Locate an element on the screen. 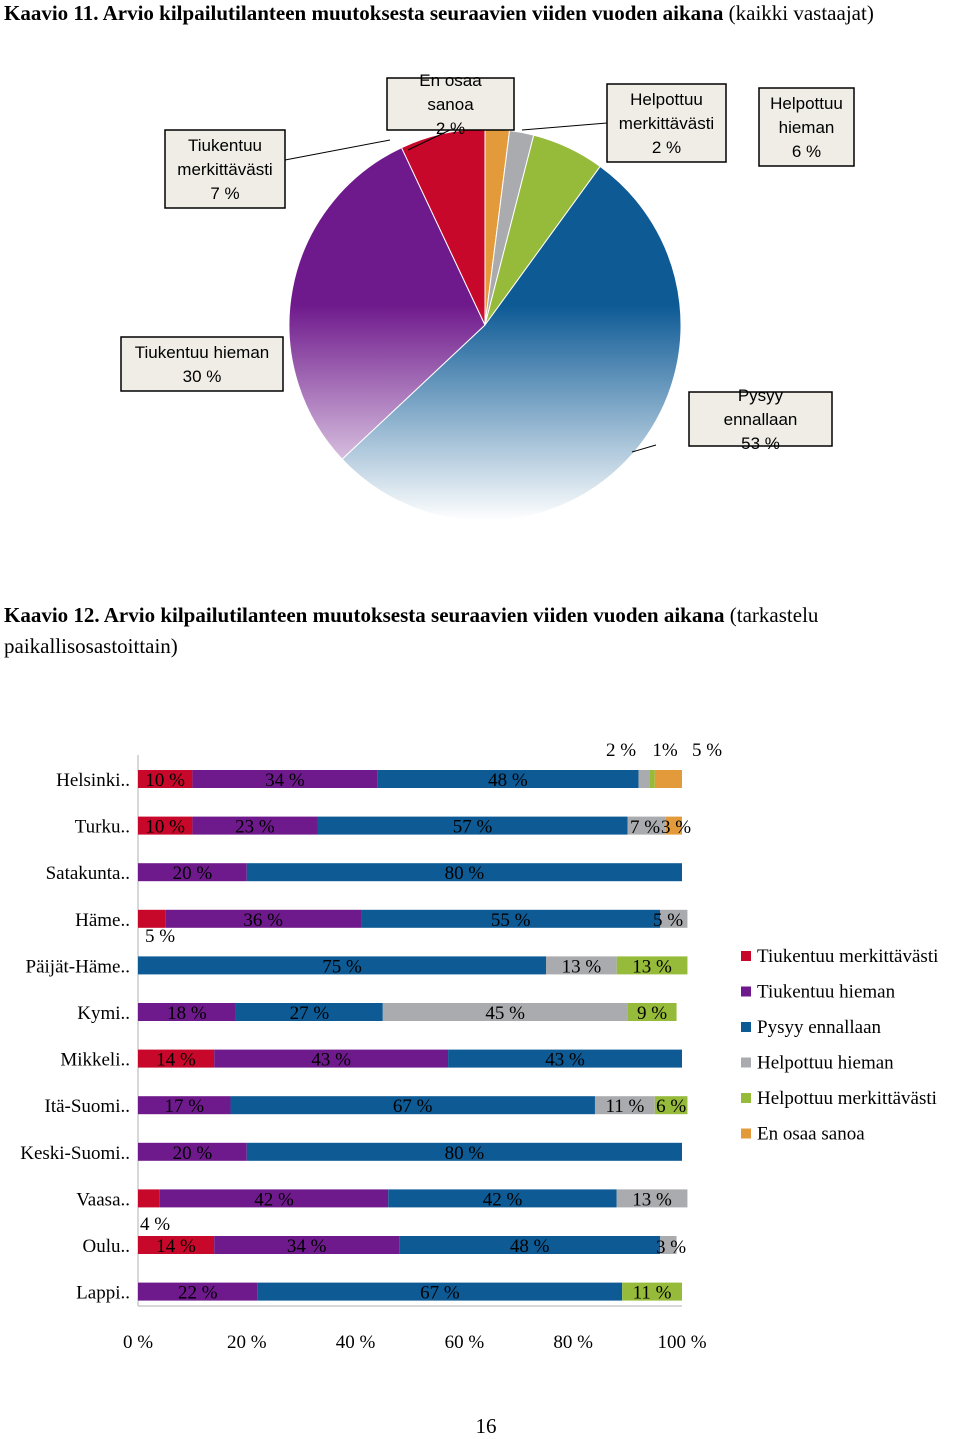 This screenshot has width=960, height=1439. bar-row-oulu: Oulu.. 14 % 34 % 48 % 3 % is located at coordinates (384, 1247).